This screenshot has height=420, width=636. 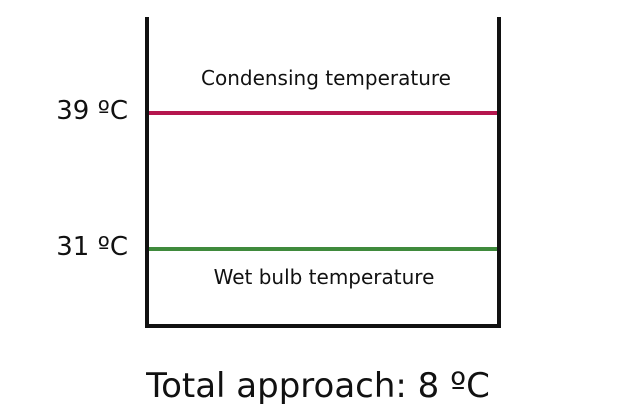 What do you see at coordinates (323, 326) in the screenshot?
I see `container-bottom-wall` at bounding box center [323, 326].